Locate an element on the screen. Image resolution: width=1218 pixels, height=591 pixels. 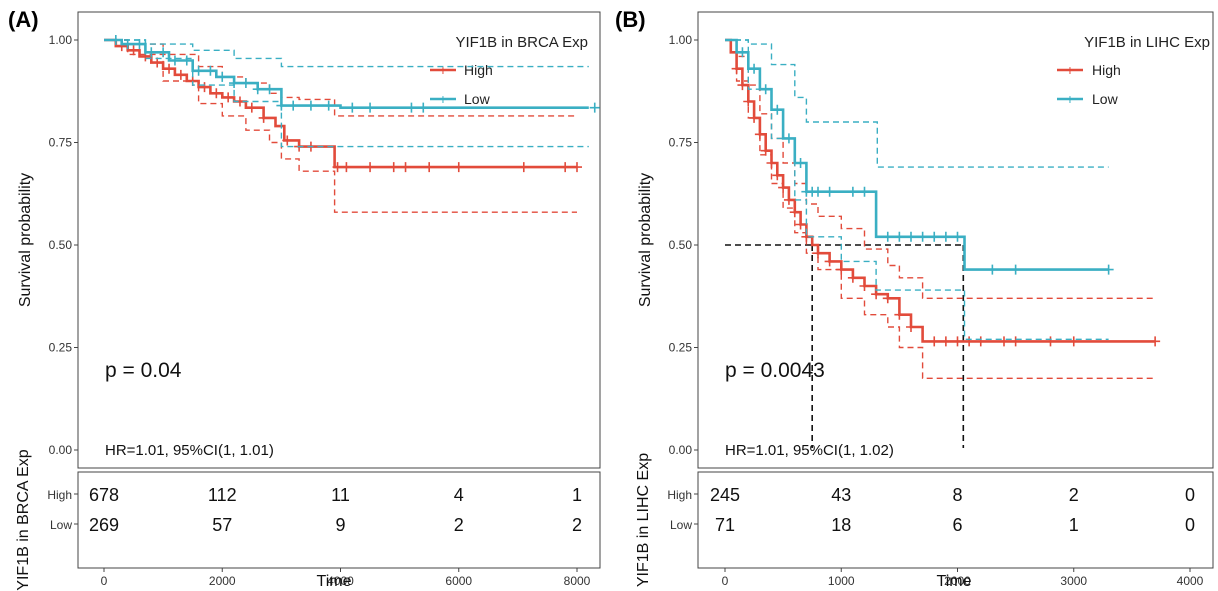
panel-a-xtick-label: 6000 is located at coordinates (458, 581).